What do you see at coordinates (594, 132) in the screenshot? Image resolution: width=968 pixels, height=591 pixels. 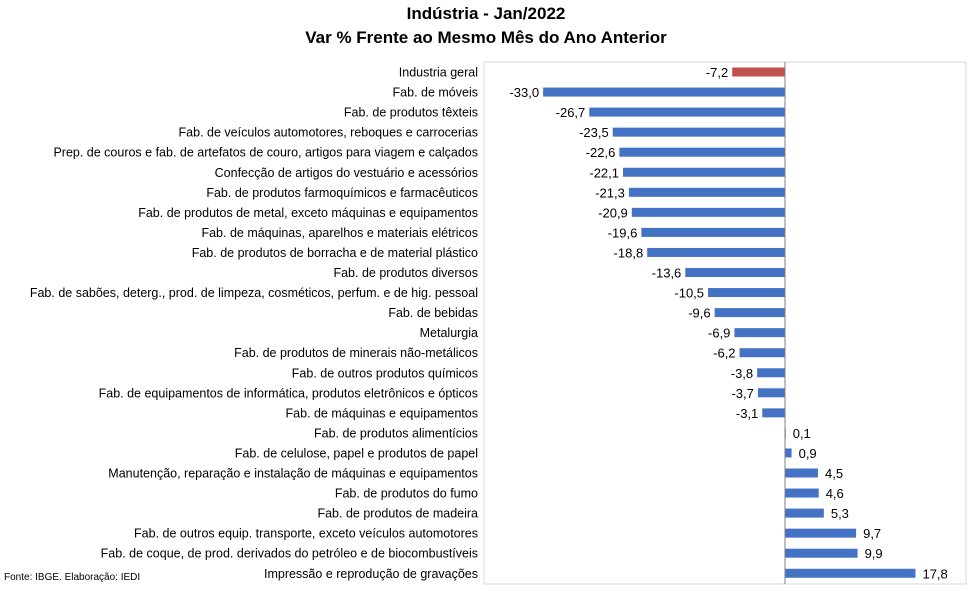 I see `data-label: -23,5` at bounding box center [594, 132].